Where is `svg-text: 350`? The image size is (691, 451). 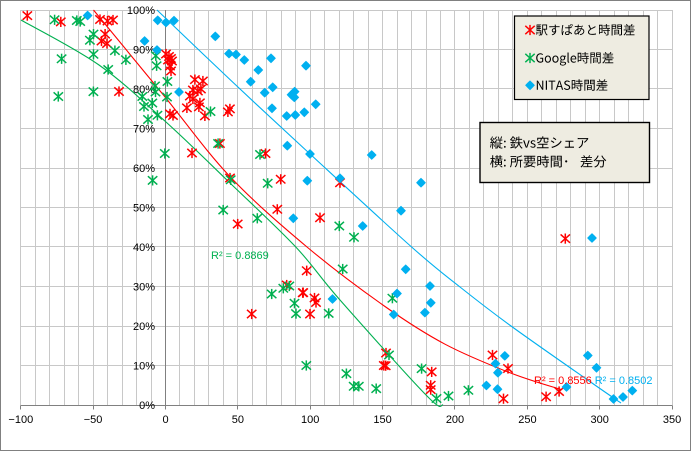 svg-text: 350 is located at coordinates (672, 420).